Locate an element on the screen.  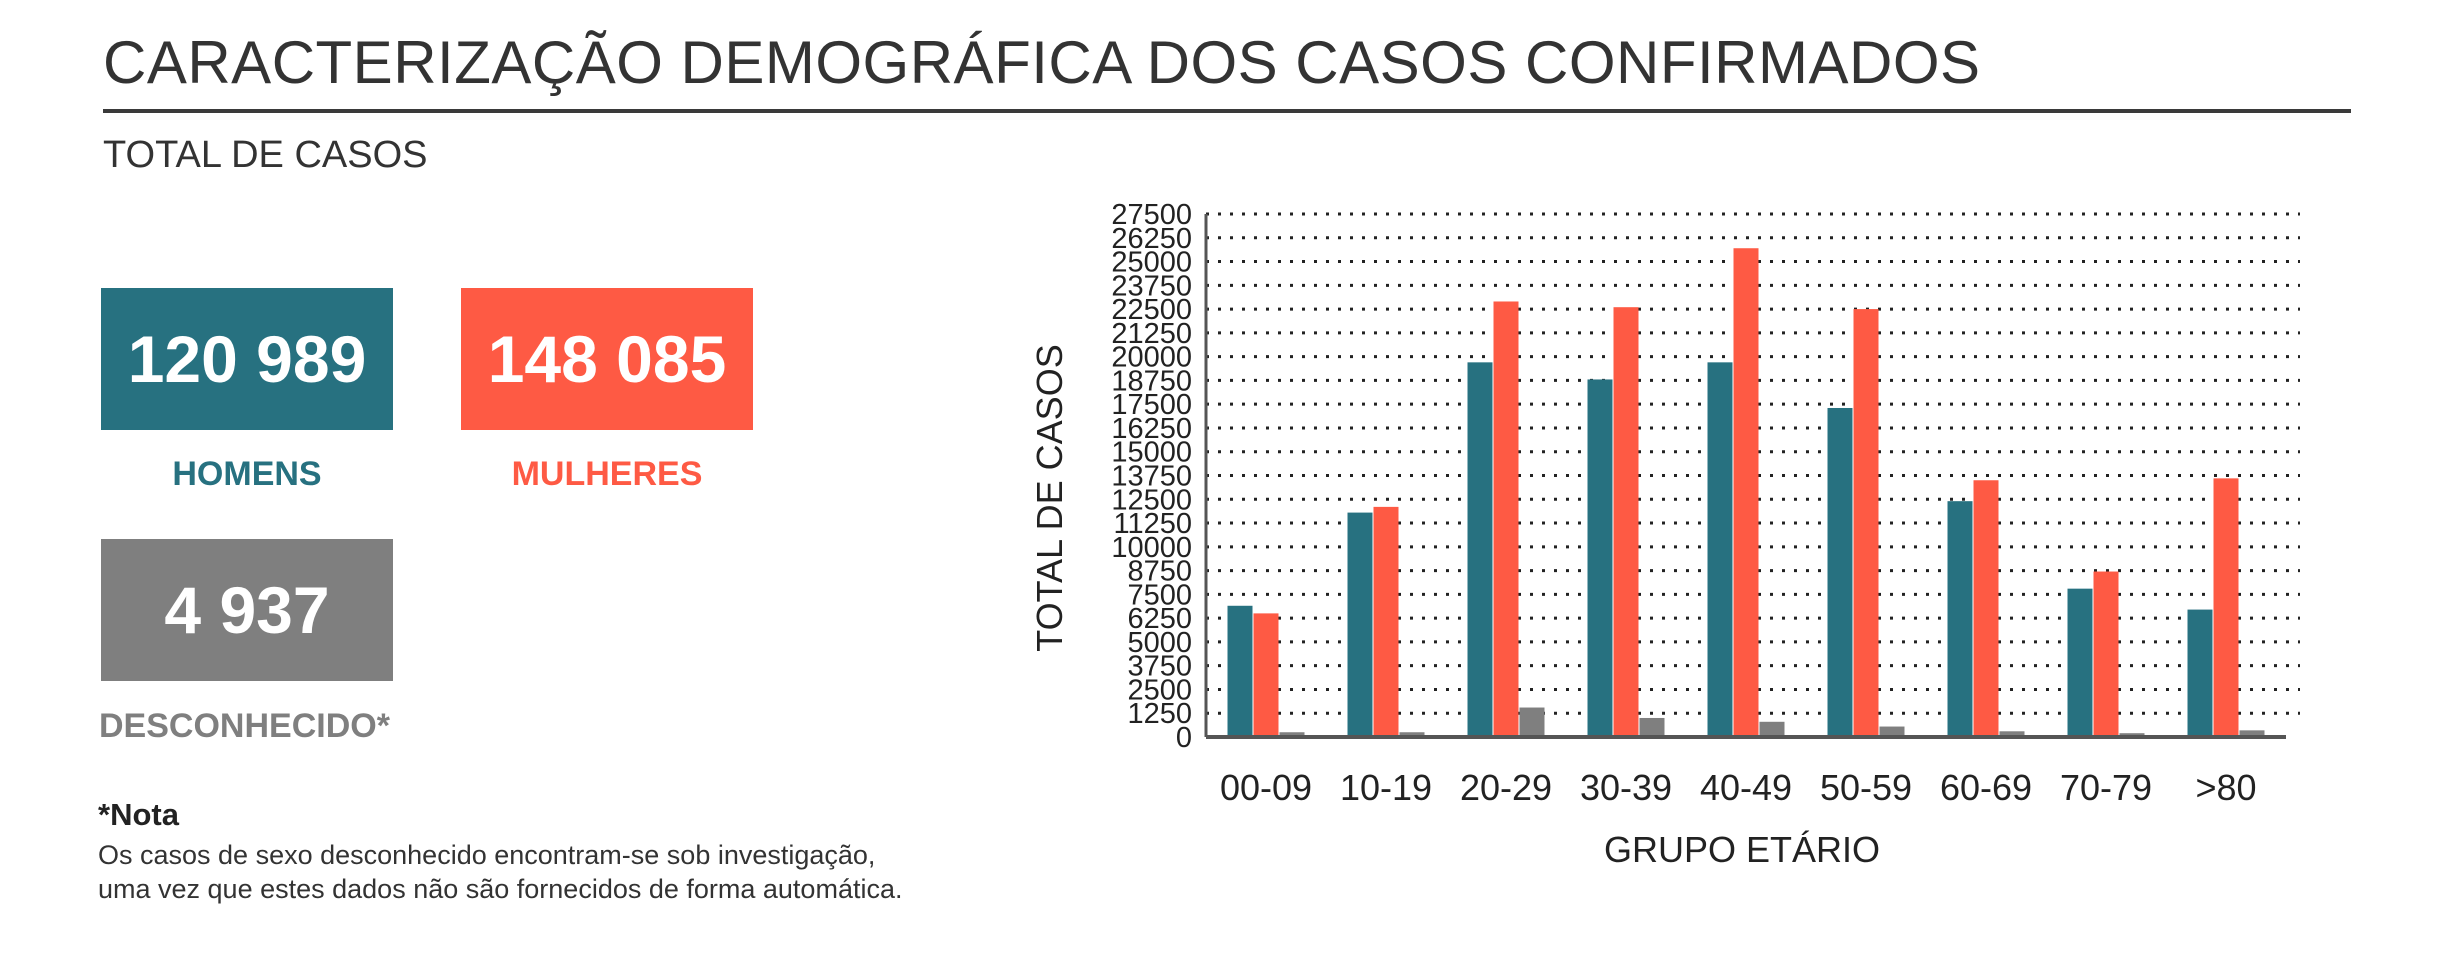
y-tick-label: 2500 is located at coordinates (1159, 690).